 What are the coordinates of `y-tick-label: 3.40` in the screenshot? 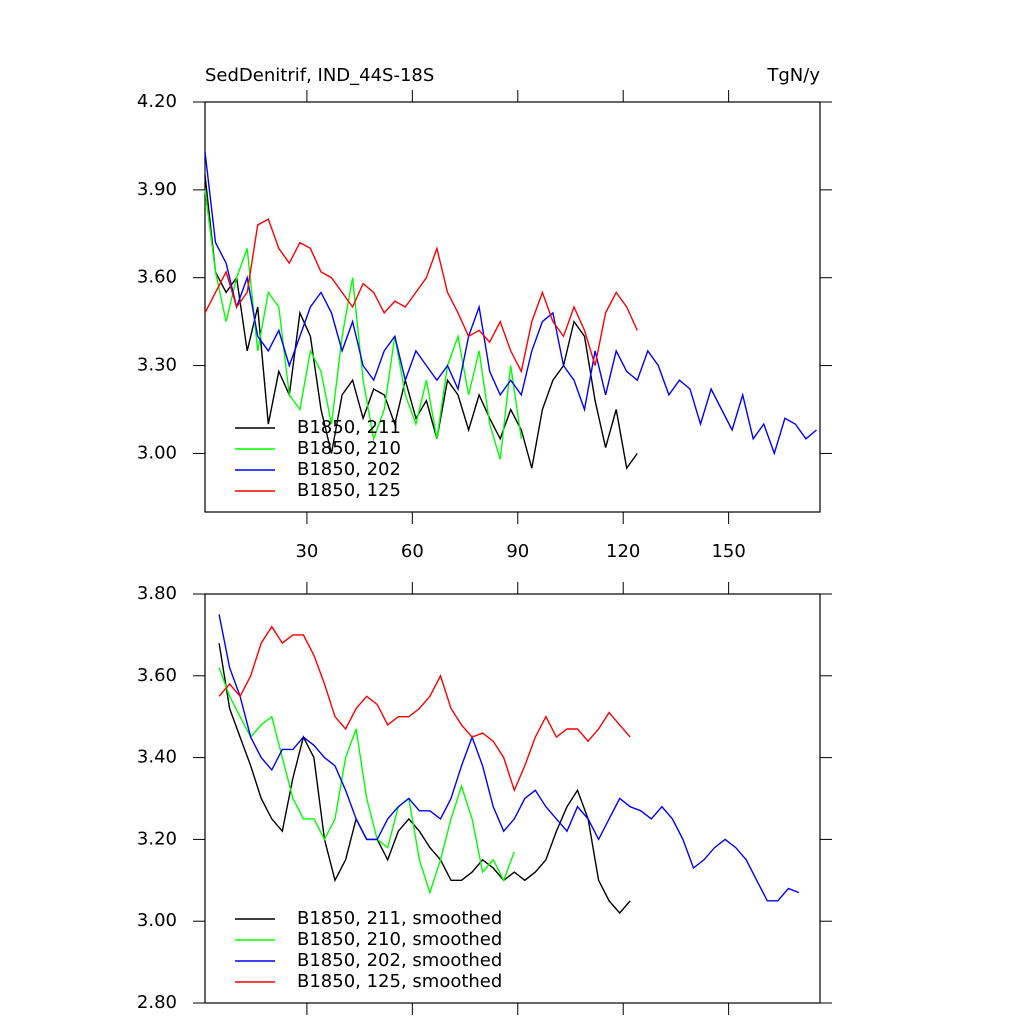 It's located at (157, 757).